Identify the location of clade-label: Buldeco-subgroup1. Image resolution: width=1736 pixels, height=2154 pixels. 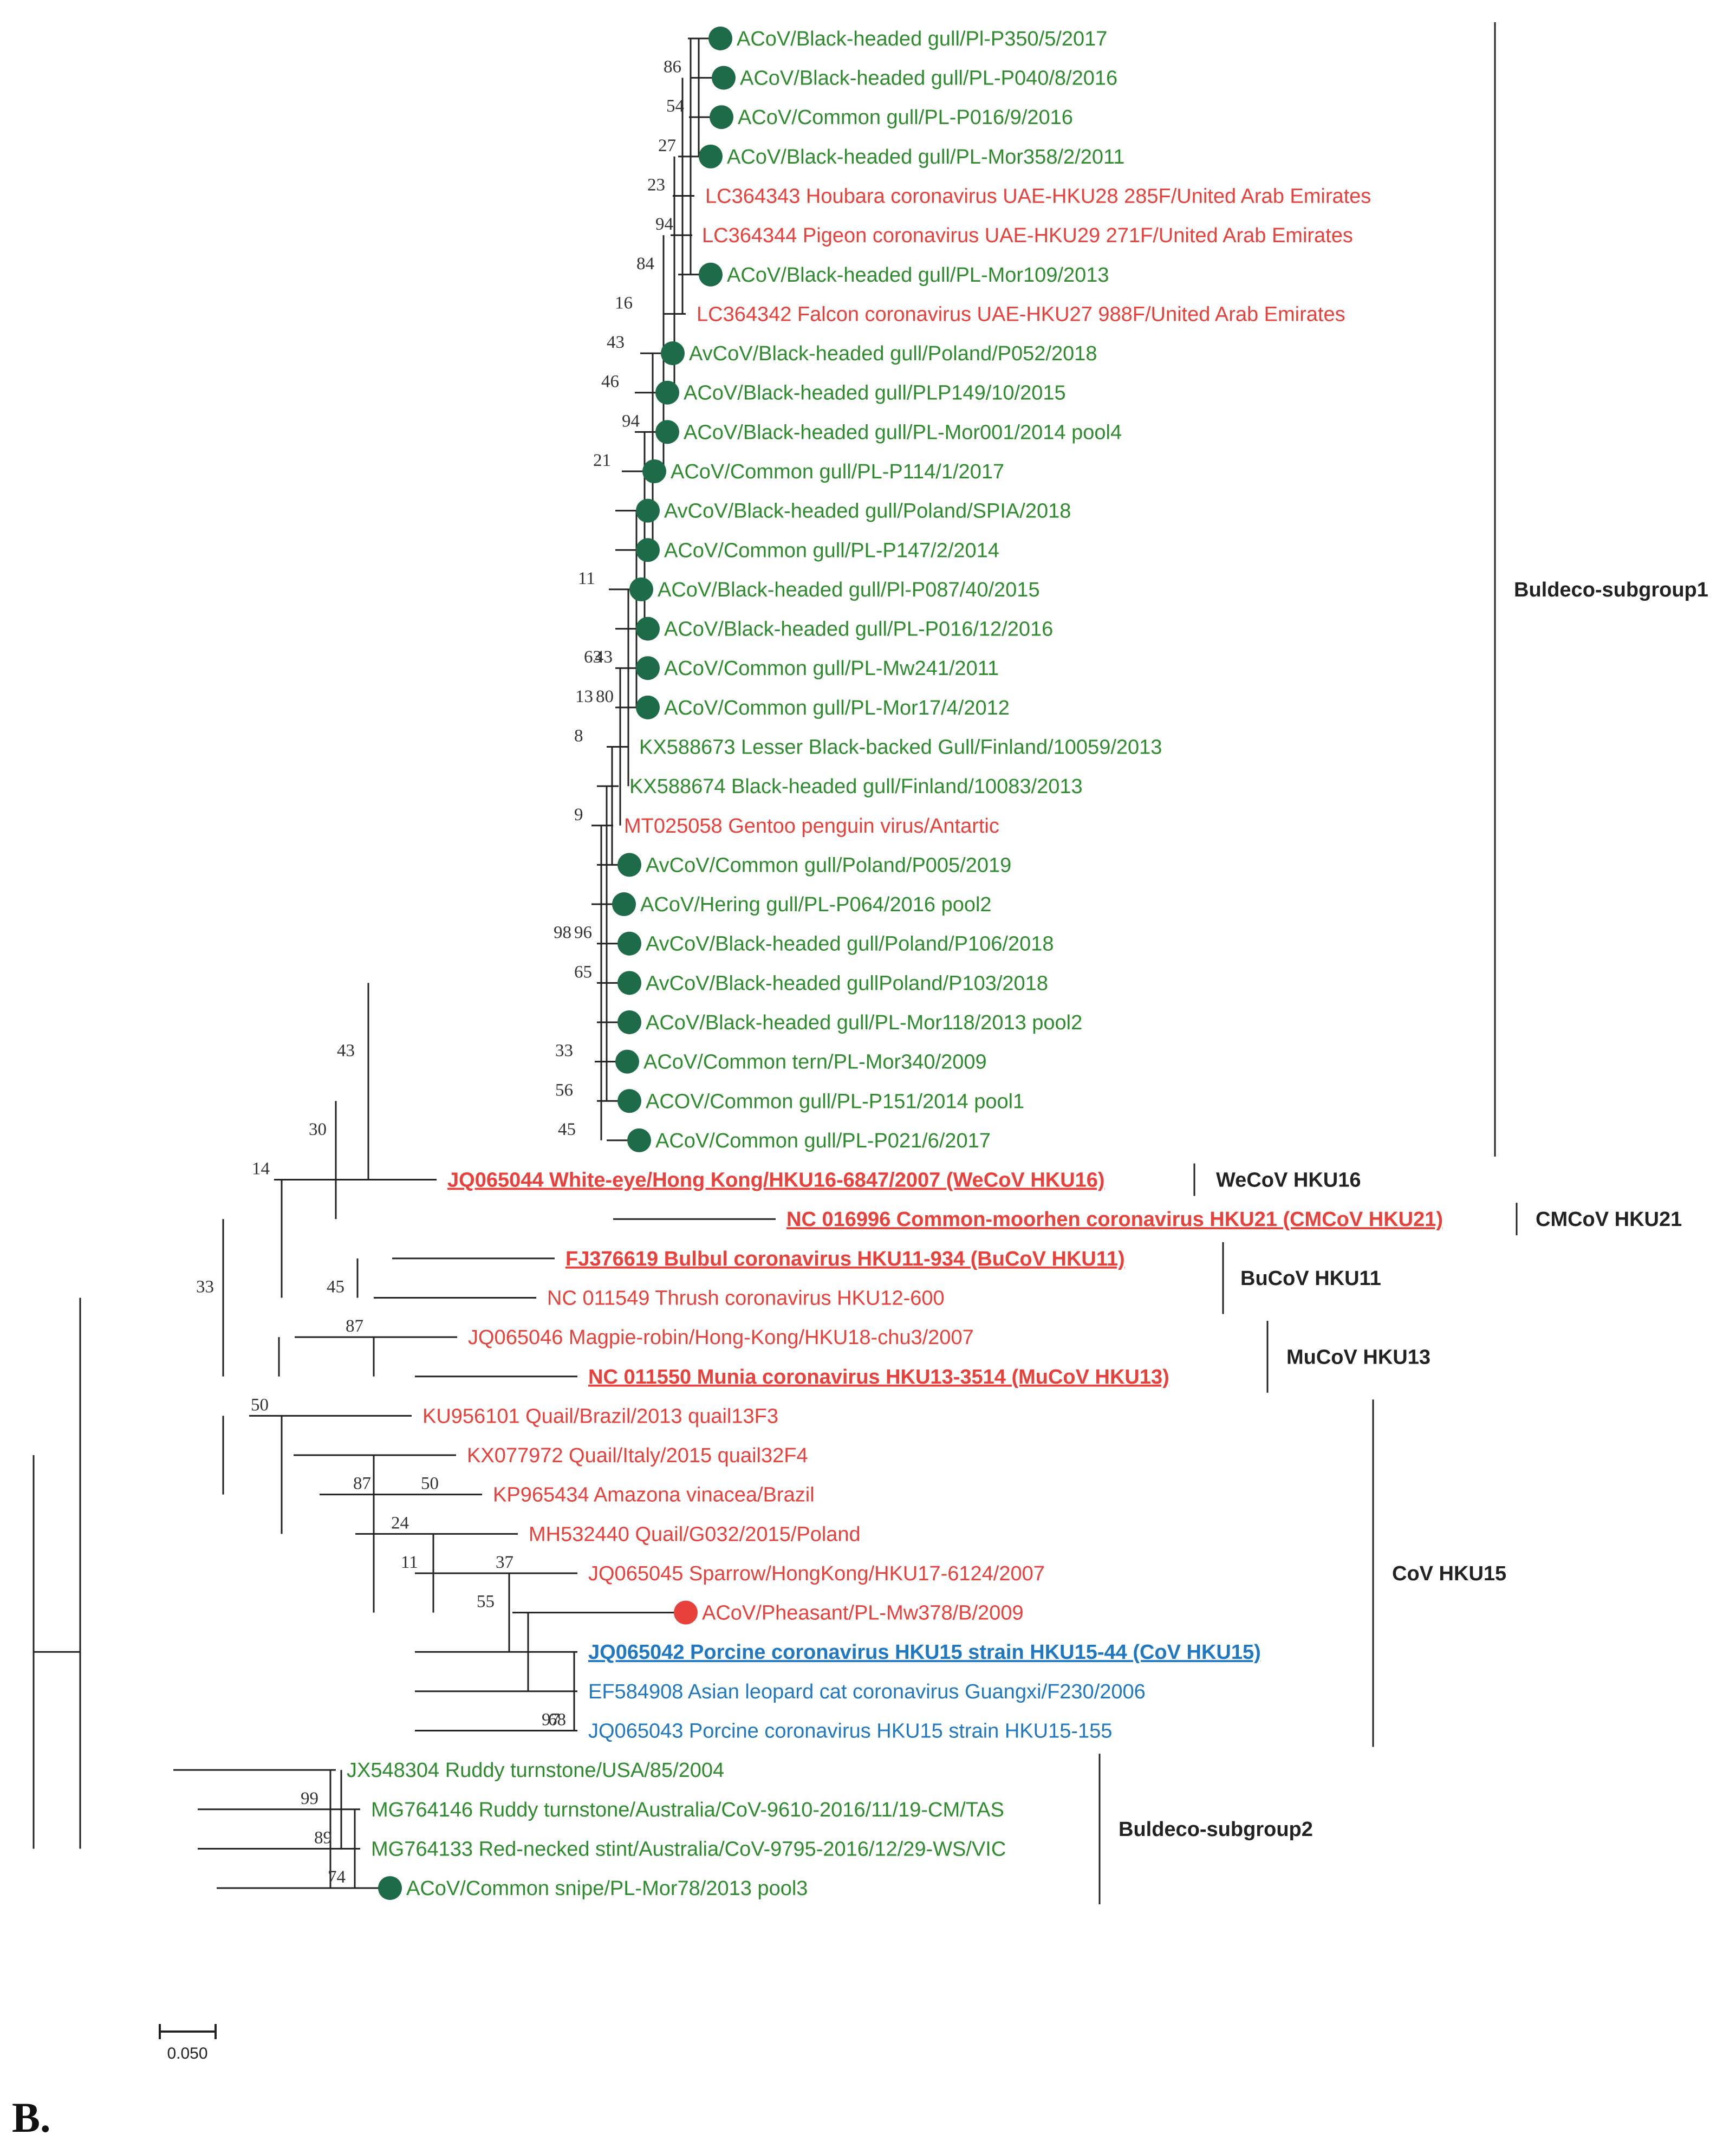
(1611, 590).